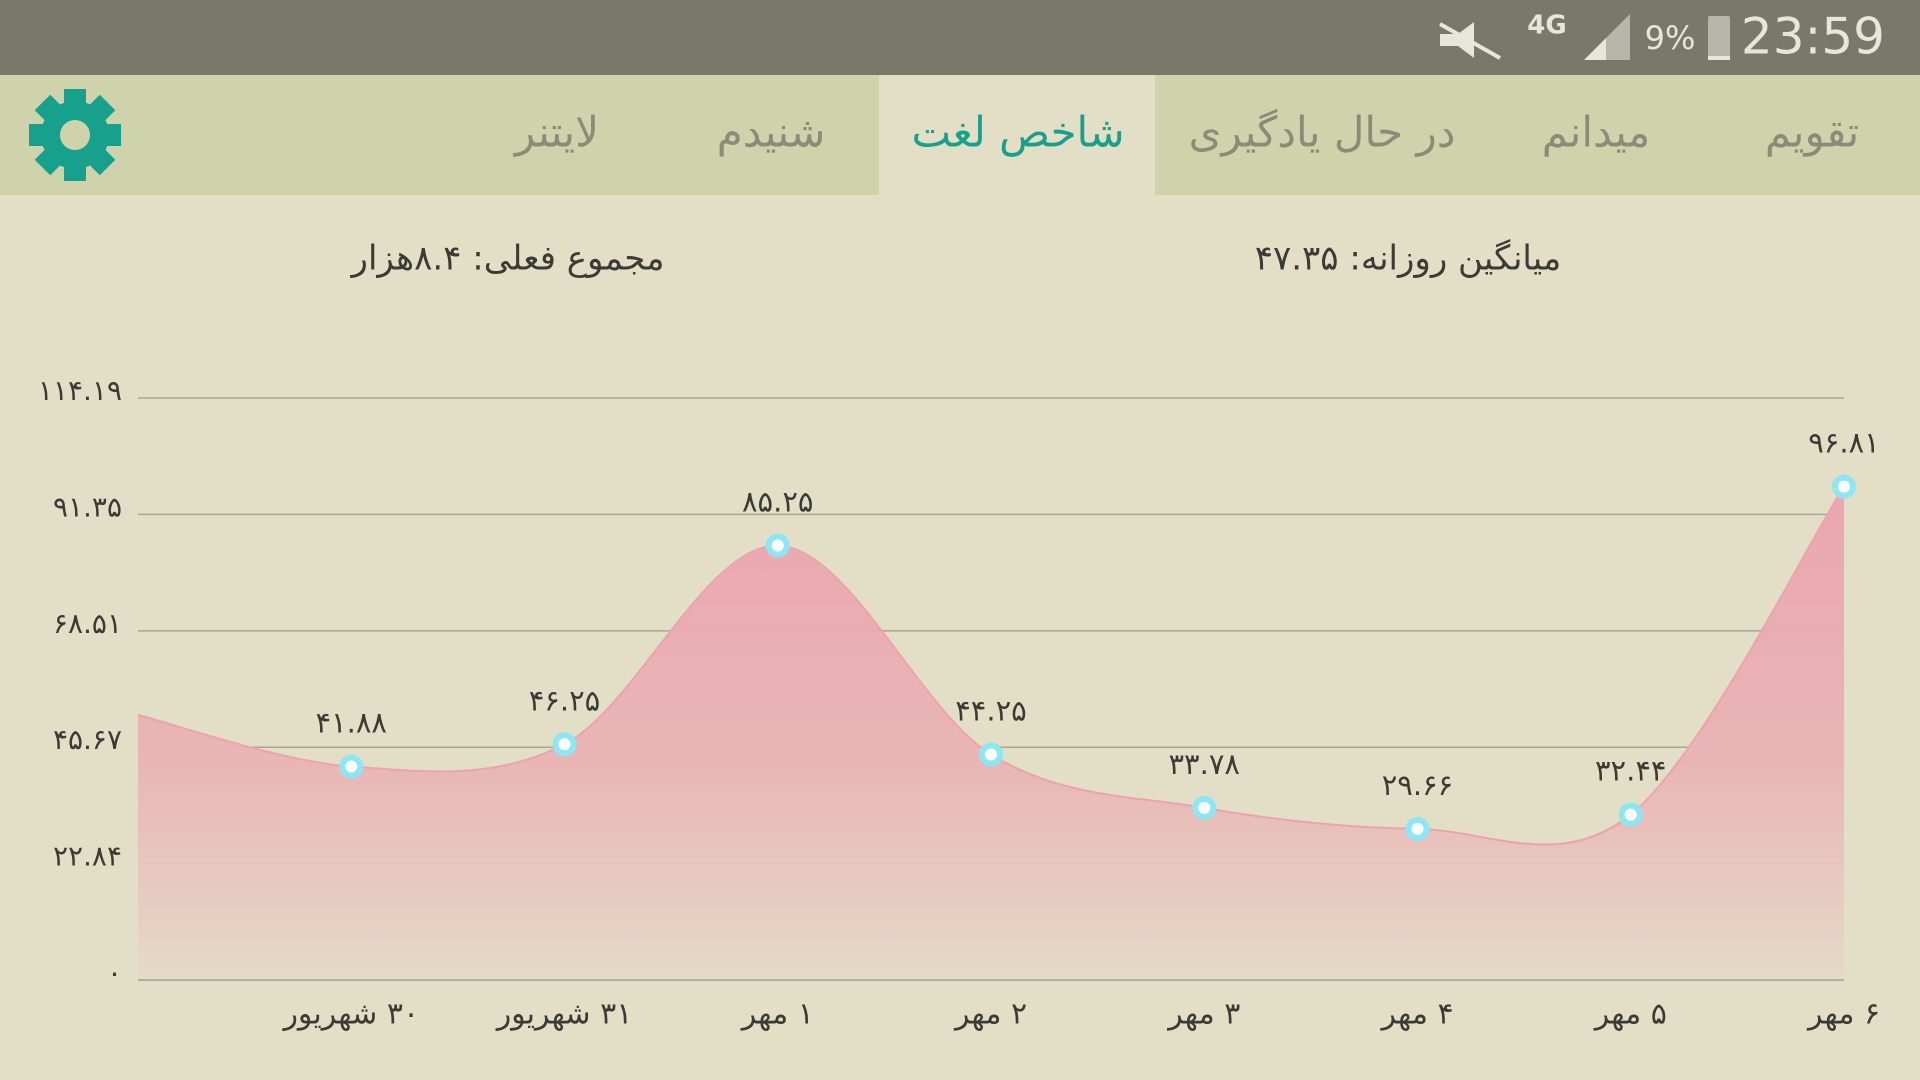 The height and width of the screenshot is (1080, 1920). I want to click on tab-active: شاخص لغت, so click(1017, 132).